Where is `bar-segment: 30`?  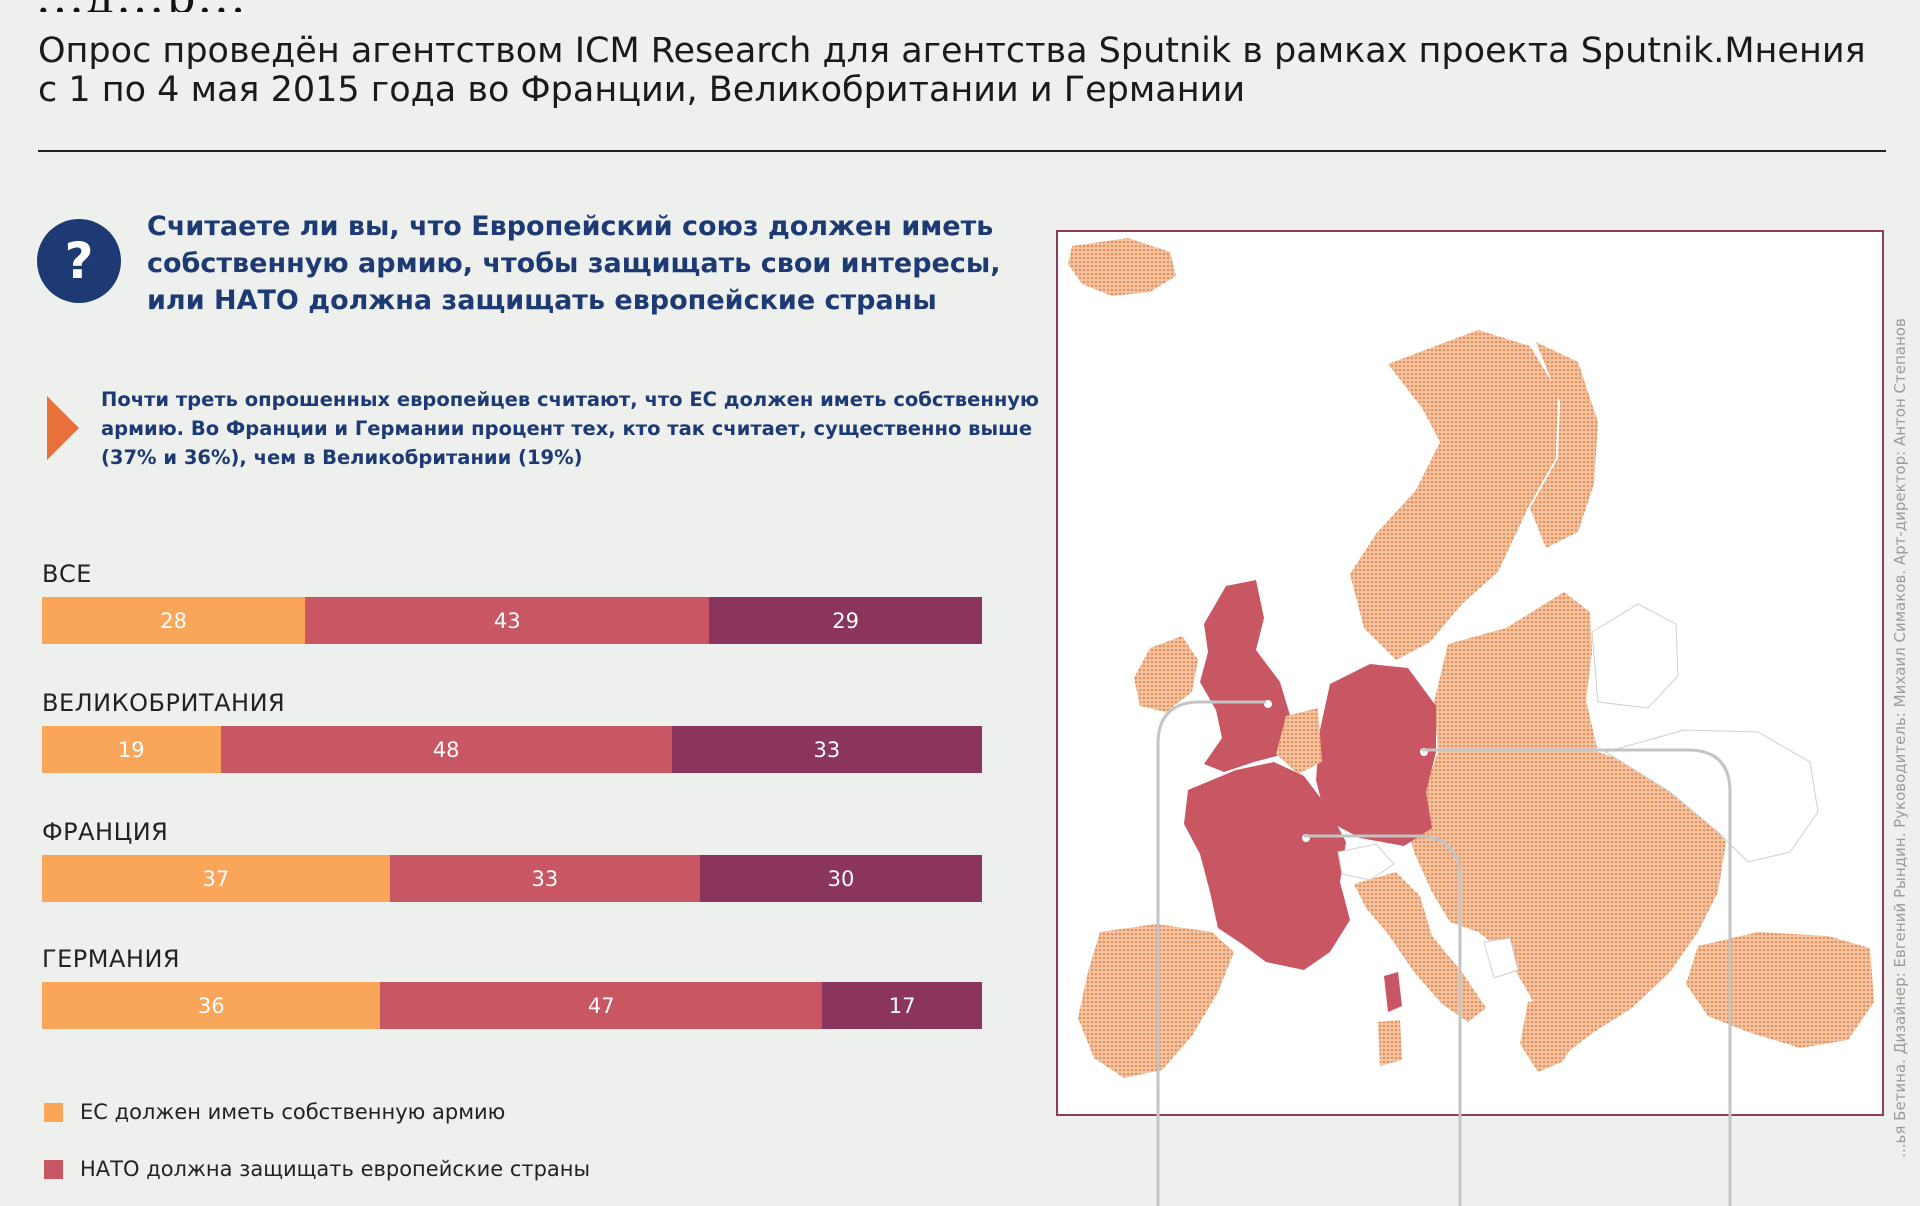 bar-segment: 30 is located at coordinates (840, 878).